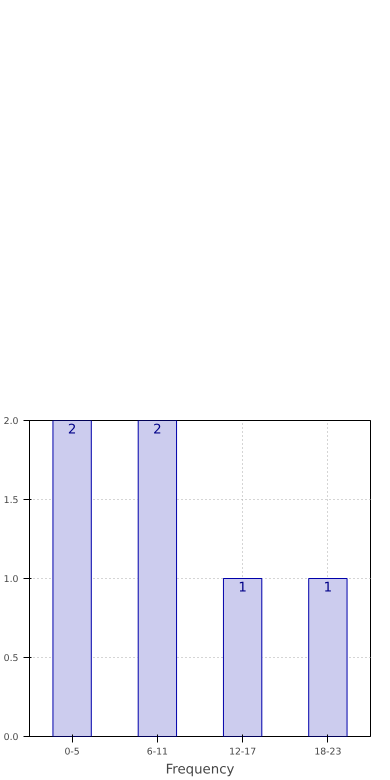 Image resolution: width=390 pixels, height=780 pixels. Describe the element at coordinates (11, 737) in the screenshot. I see `y-tick-label: 0.0` at that location.